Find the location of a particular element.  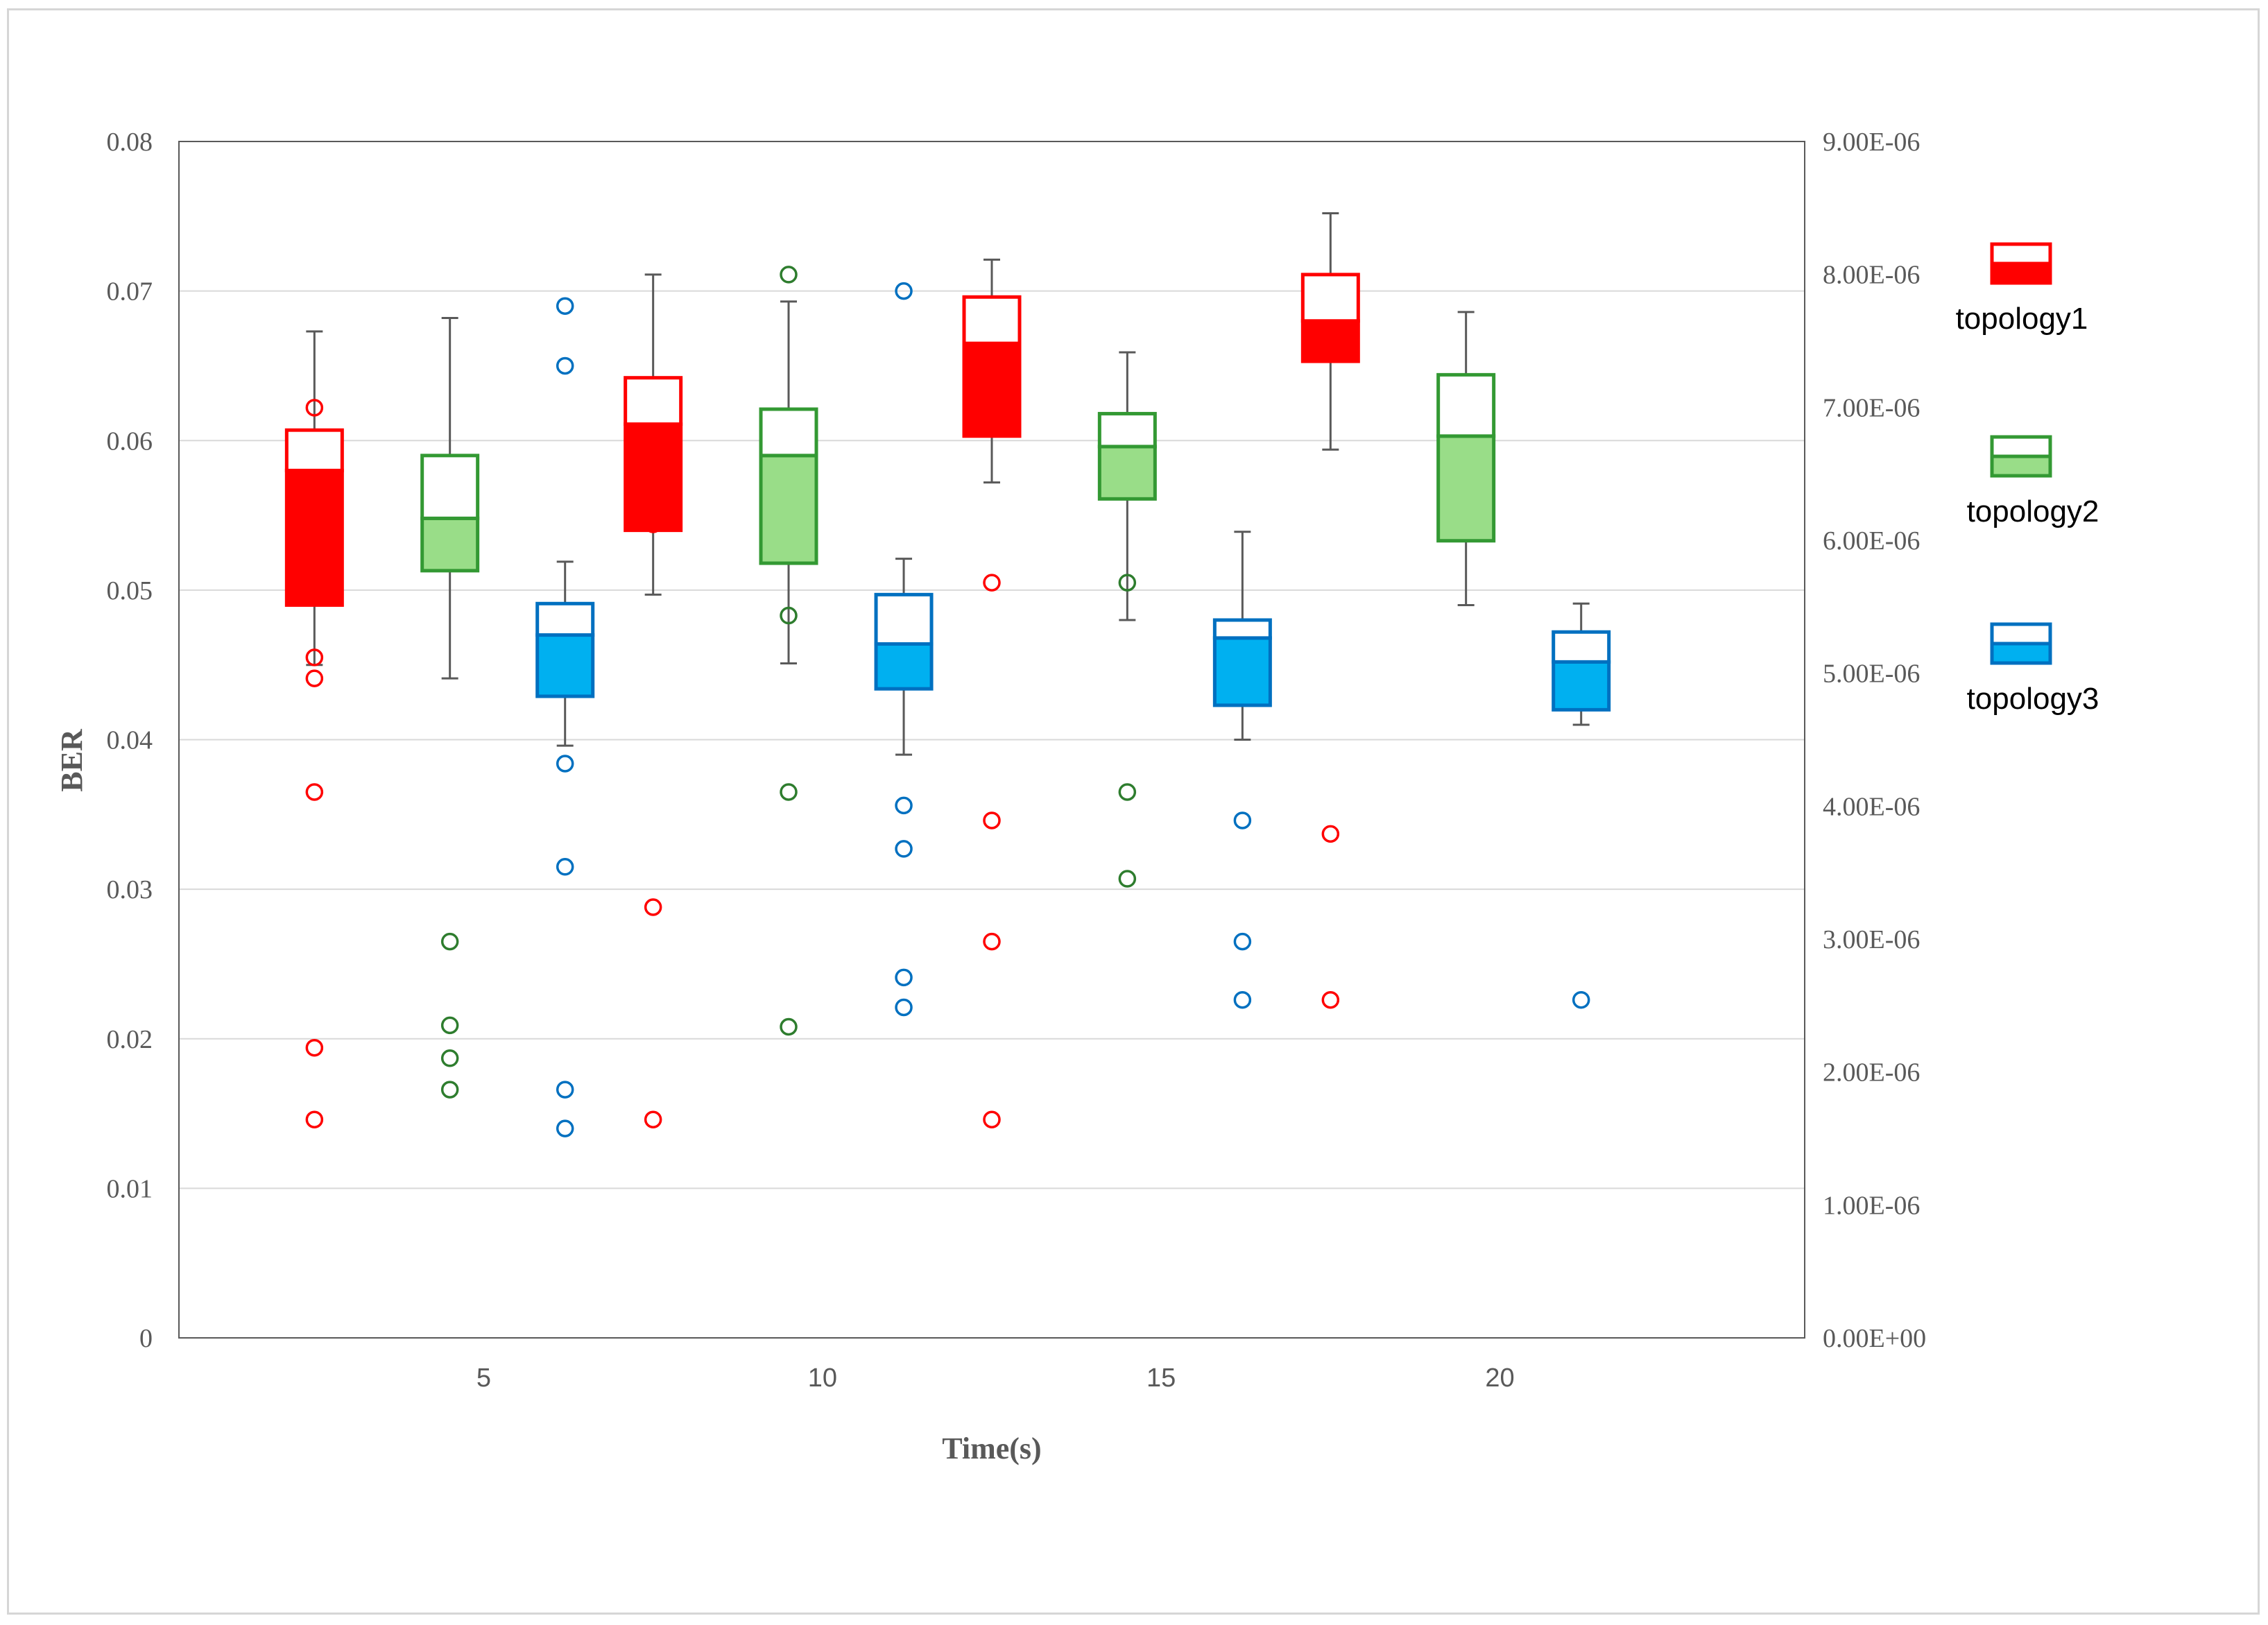

legend-label: topology2 is located at coordinates (2033, 511).